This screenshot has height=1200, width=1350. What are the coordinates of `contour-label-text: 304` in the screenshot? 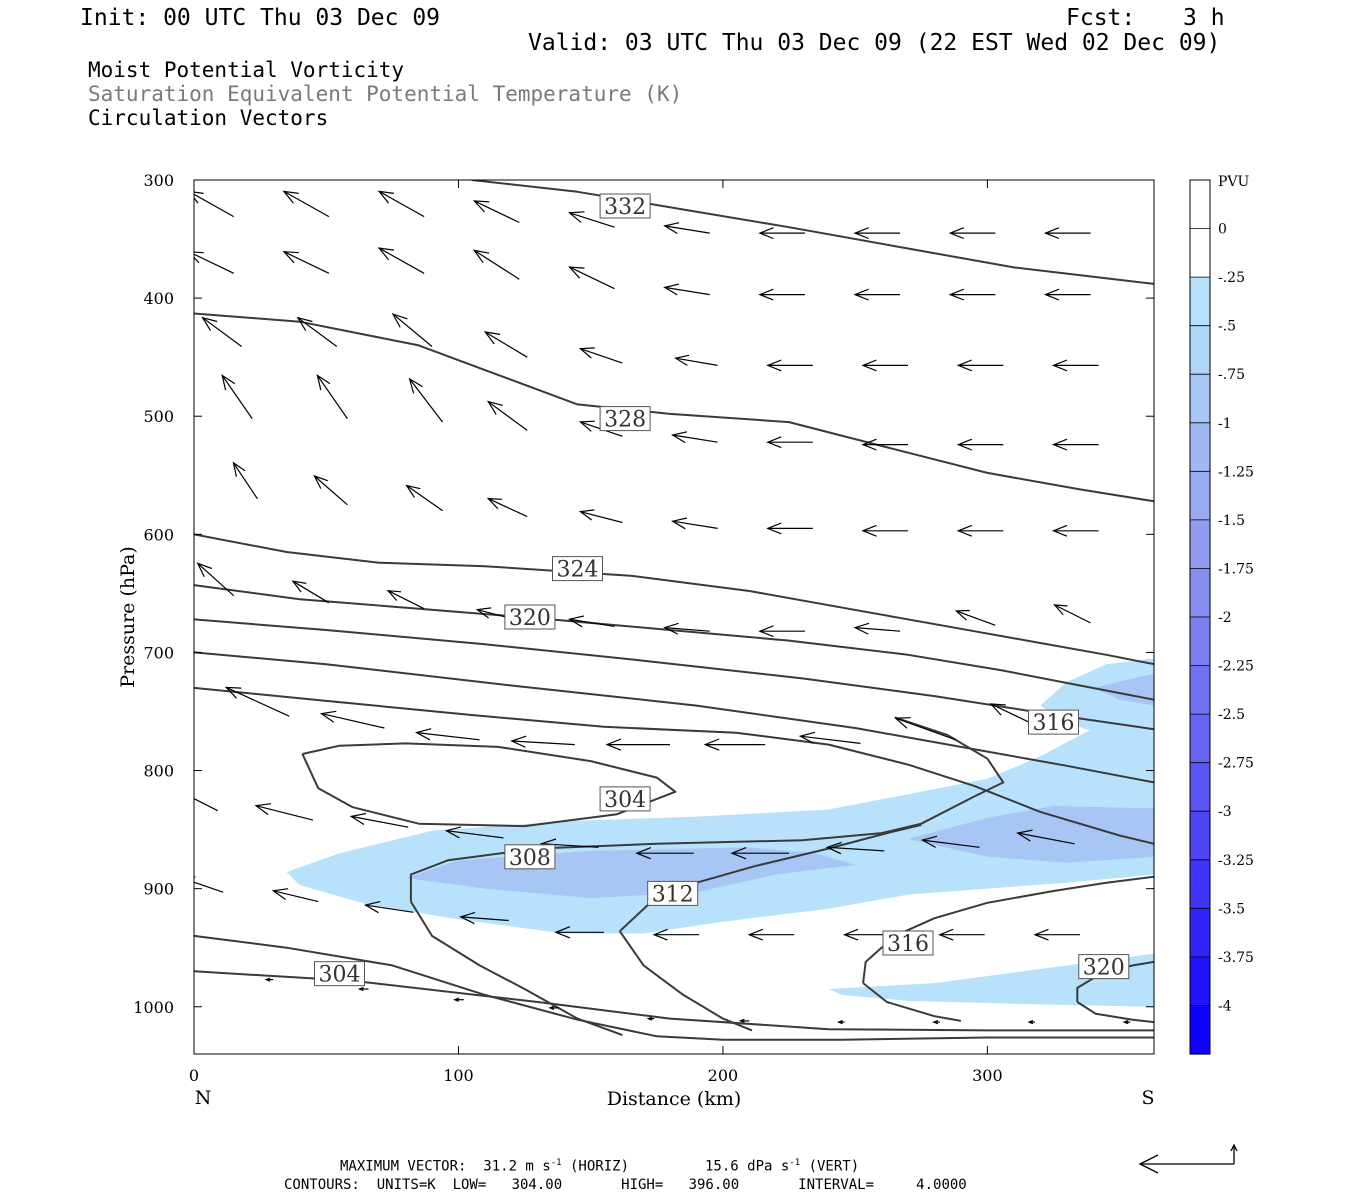 It's located at (625, 800).